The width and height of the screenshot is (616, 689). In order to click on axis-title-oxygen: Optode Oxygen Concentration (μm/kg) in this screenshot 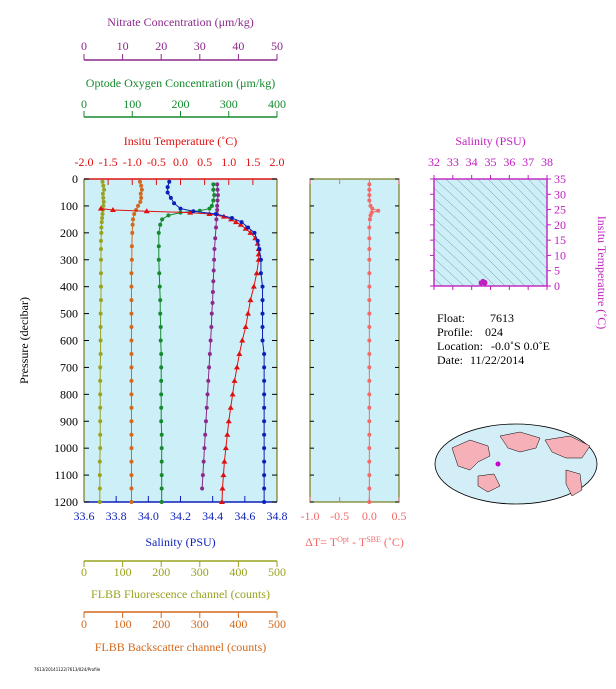, I will do `click(180, 83)`.